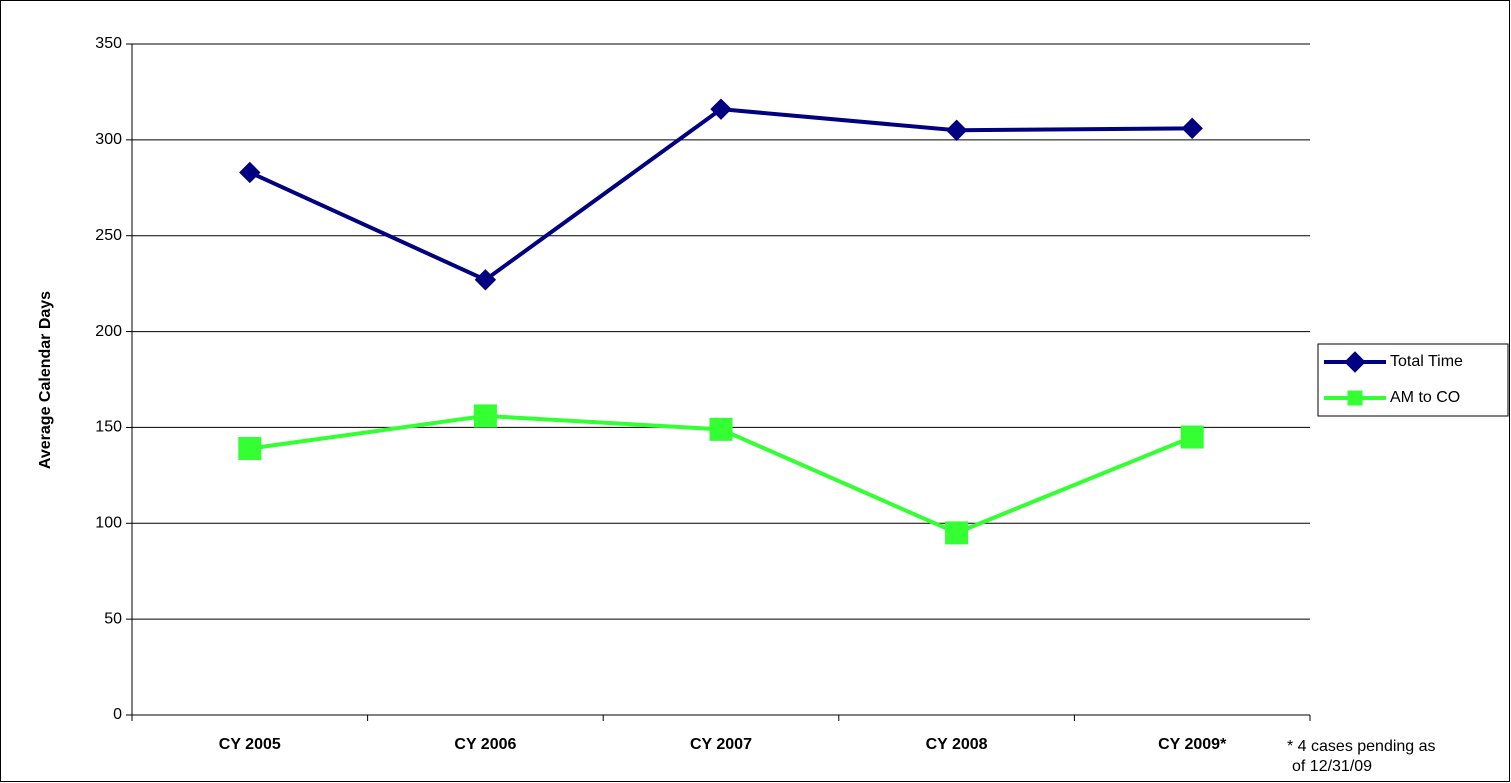 The width and height of the screenshot is (1511, 783). What do you see at coordinates (1192, 744) in the screenshot?
I see `x-tick-label: CY 2009*` at bounding box center [1192, 744].